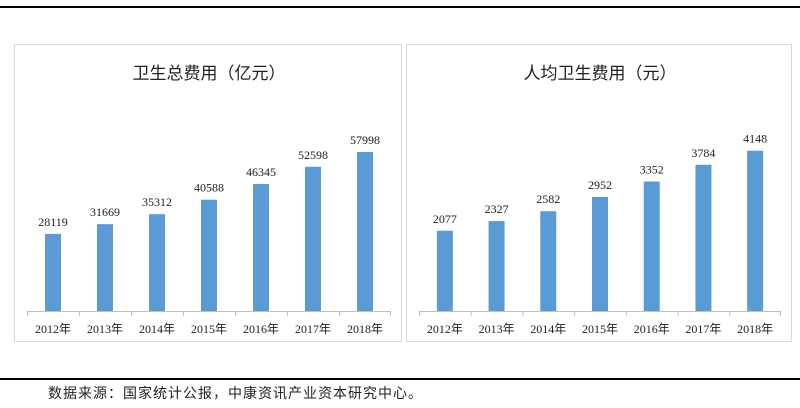 Image resolution: width=800 pixels, height=408 pixels. Describe the element at coordinates (53, 222) in the screenshot. I see `data-label: 28119` at that location.